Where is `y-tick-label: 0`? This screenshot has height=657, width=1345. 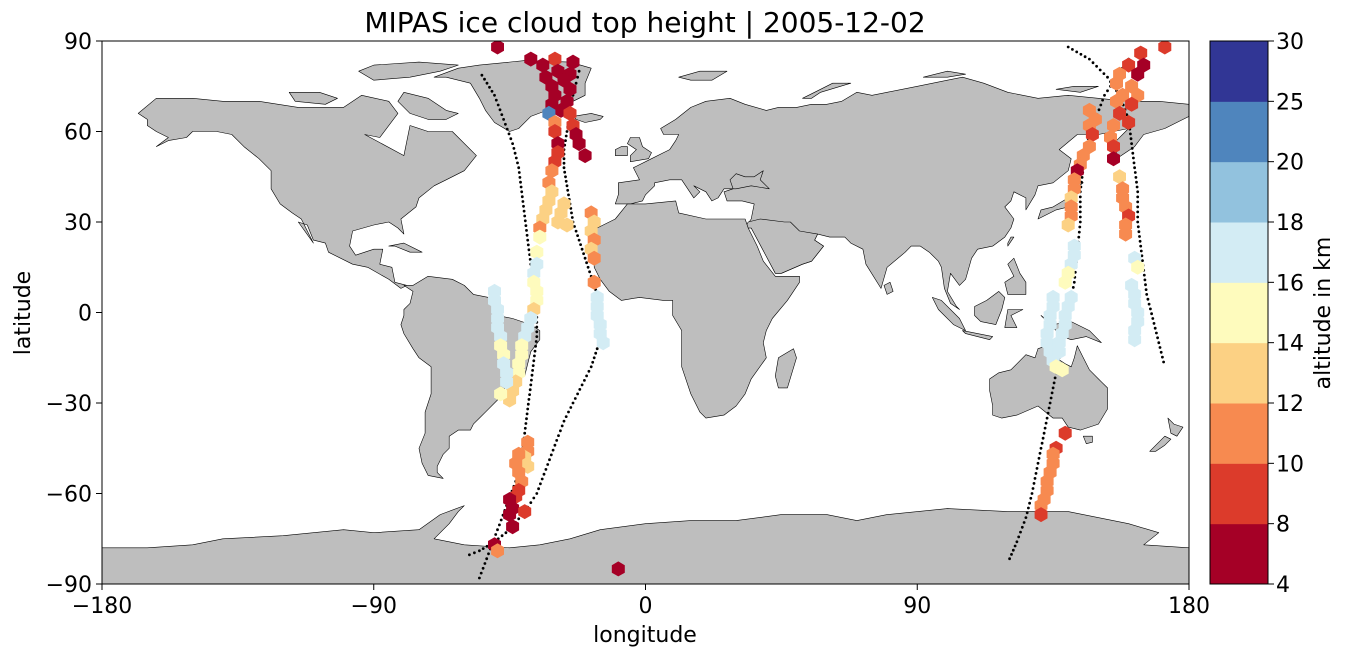 y-tick-label: 0 is located at coordinates (85, 314).